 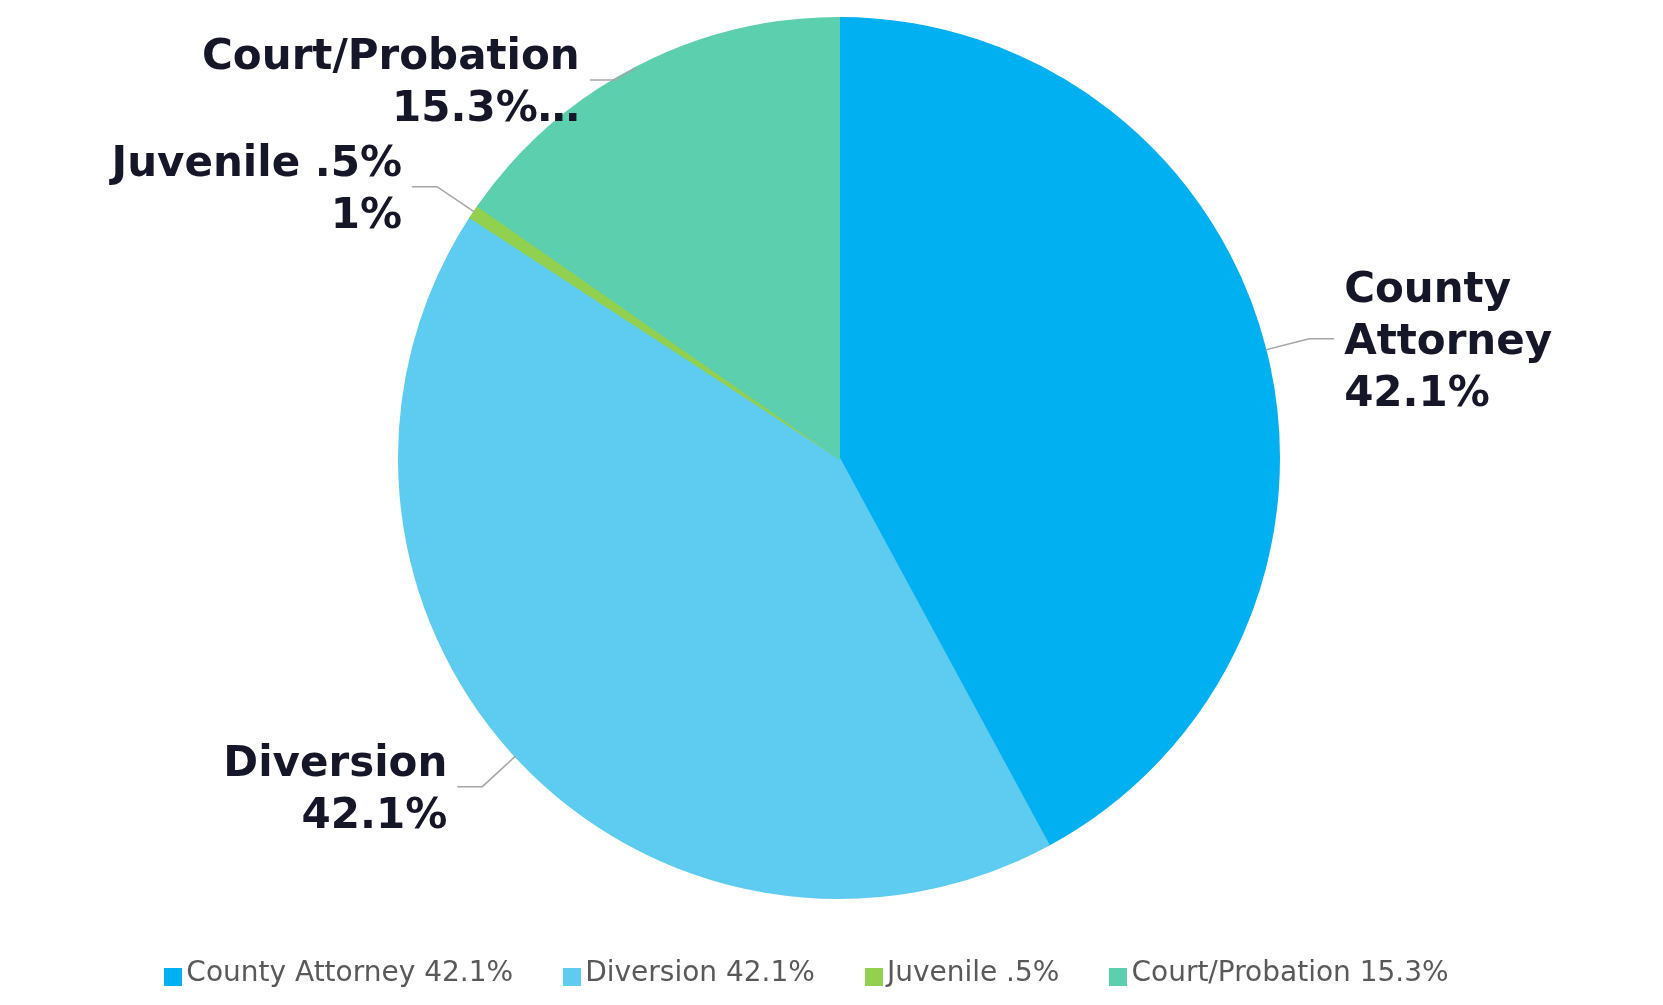 What do you see at coordinates (700, 971) in the screenshot?
I see `legend-label: Diversion 42.1%` at bounding box center [700, 971].